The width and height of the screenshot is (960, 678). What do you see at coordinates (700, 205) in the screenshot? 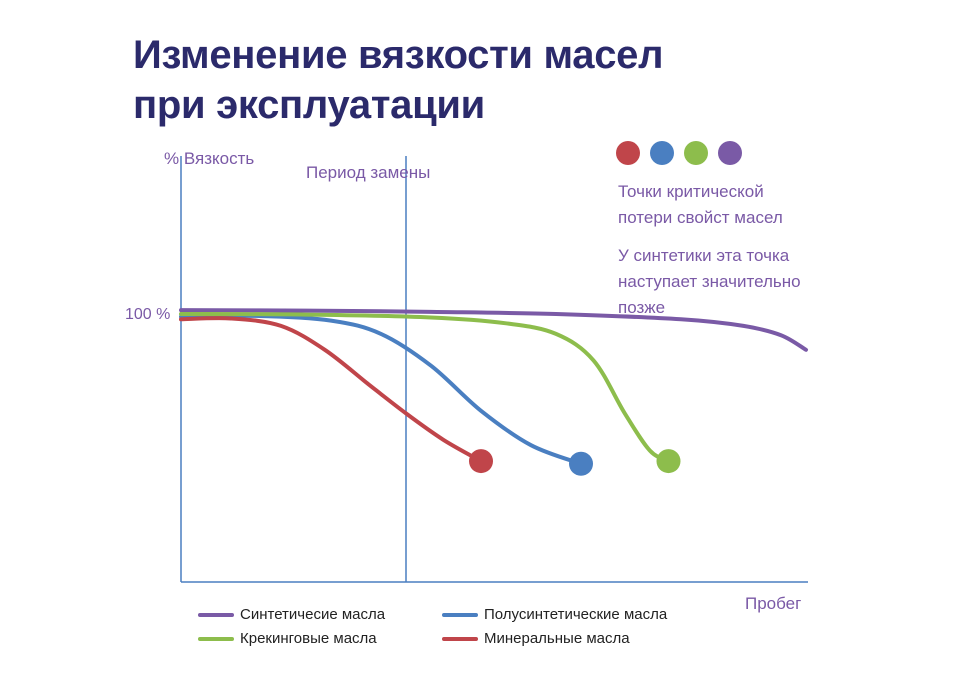
I see `note-critical-points: Точки критической потери свойст масел` at bounding box center [700, 205].